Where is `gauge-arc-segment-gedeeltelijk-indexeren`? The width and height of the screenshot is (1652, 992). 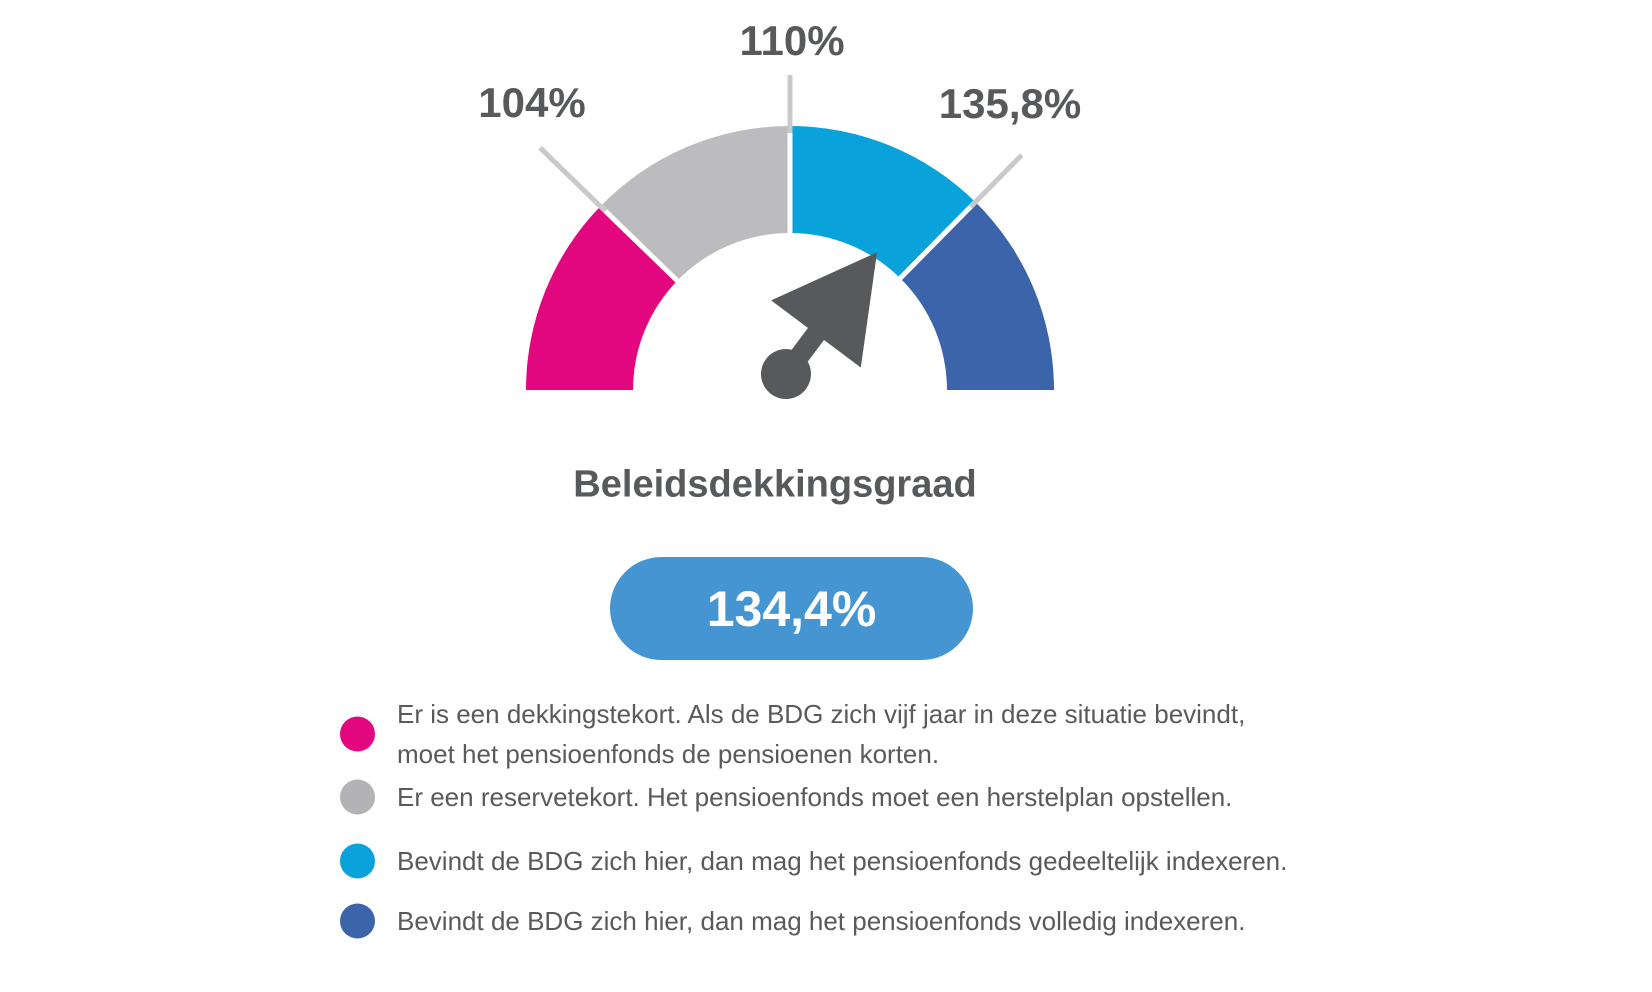 gauge-arc-segment-gedeeltelijk-indexeren is located at coordinates (883, 202).